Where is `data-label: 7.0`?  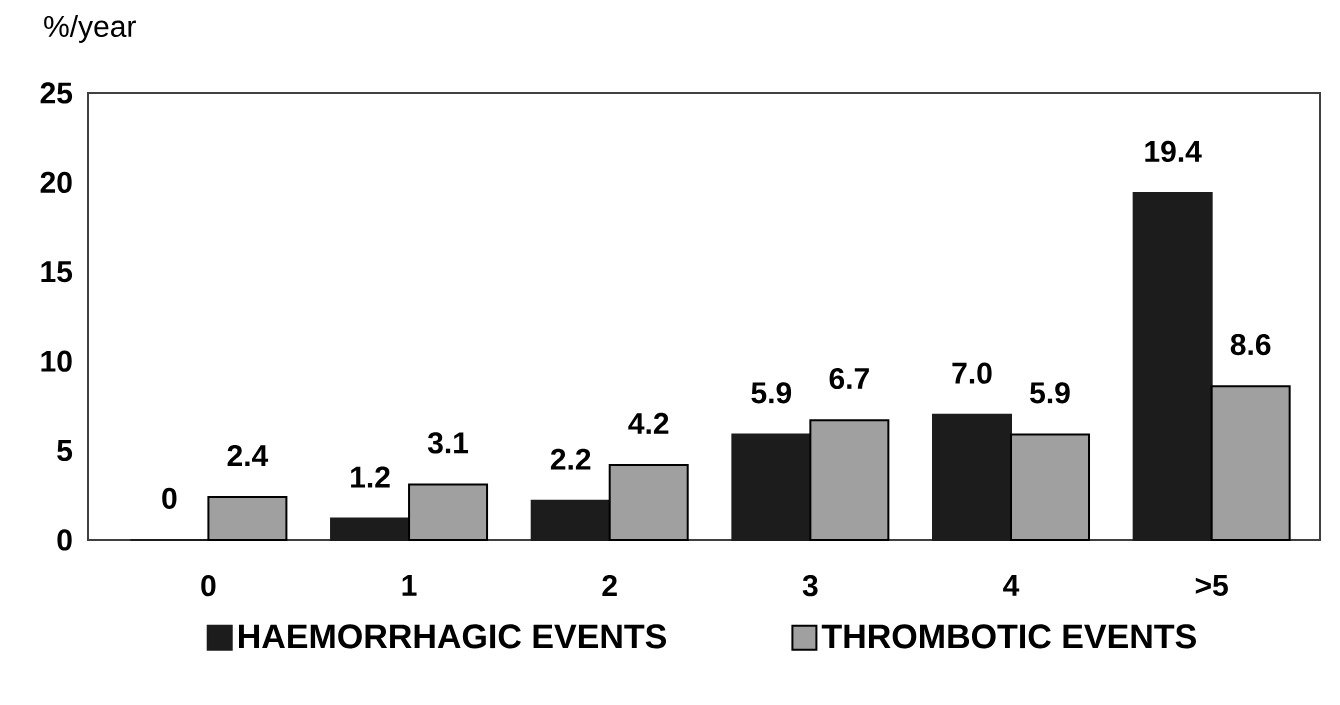 data-label: 7.0 is located at coordinates (972, 373).